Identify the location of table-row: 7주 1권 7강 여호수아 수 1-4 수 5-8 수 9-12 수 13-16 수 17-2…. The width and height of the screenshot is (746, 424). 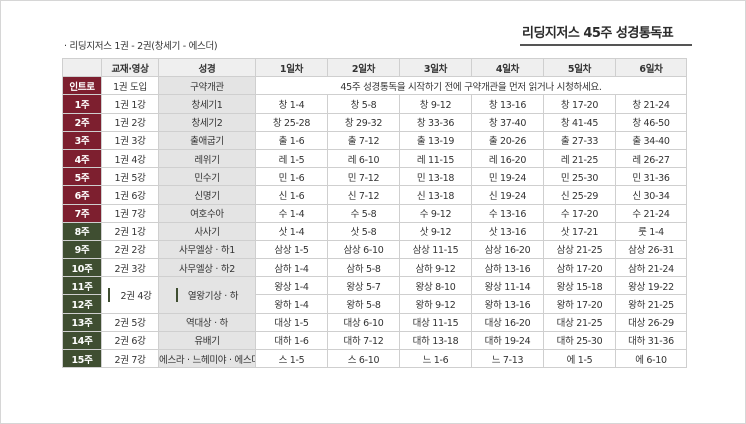
(374, 213).